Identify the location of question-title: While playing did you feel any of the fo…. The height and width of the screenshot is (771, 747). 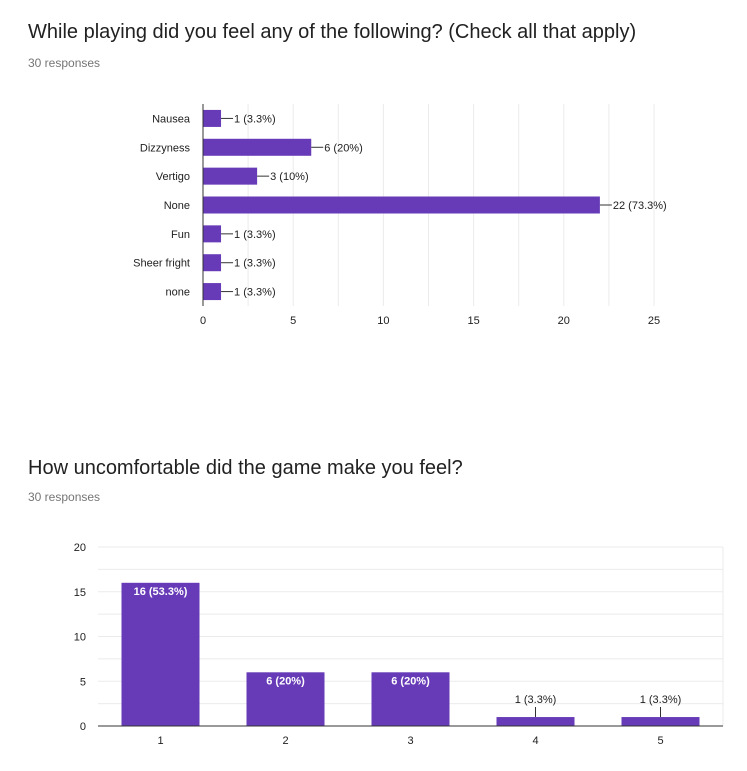
(332, 32).